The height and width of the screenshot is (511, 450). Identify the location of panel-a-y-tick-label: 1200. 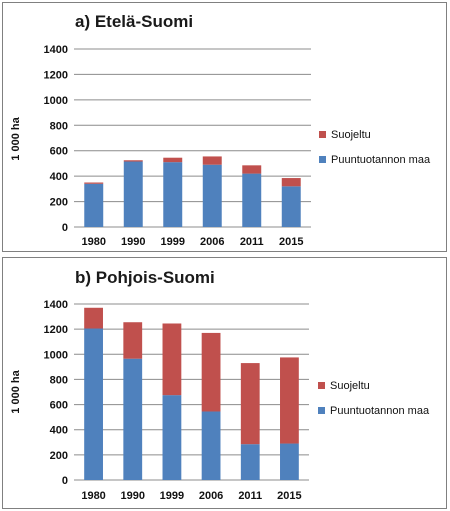
(56, 75).